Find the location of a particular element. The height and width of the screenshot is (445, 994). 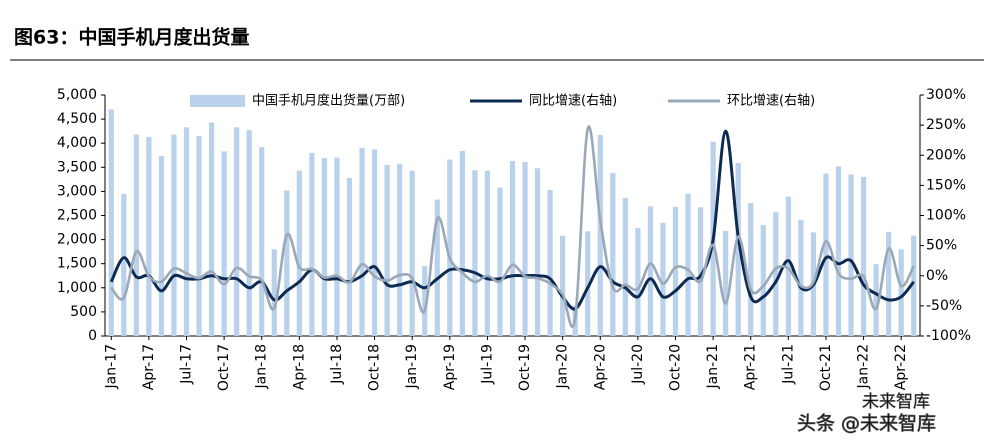

y-tick-label: 3,000 is located at coordinates (77, 191).